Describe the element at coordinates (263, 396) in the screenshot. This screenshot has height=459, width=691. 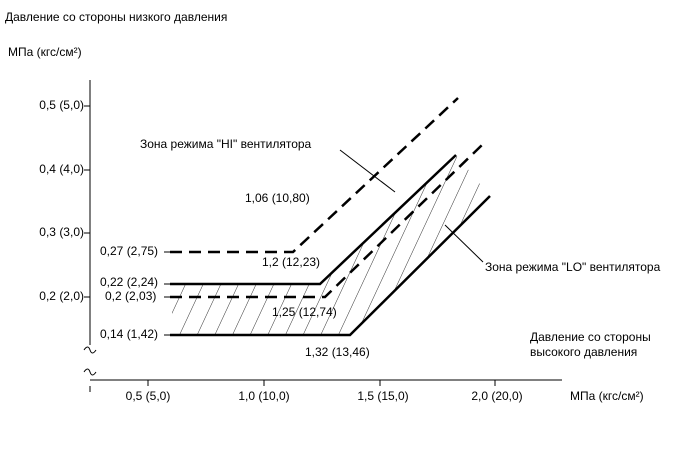
I see `x-tick-label: 1,0 (10,0)` at that location.